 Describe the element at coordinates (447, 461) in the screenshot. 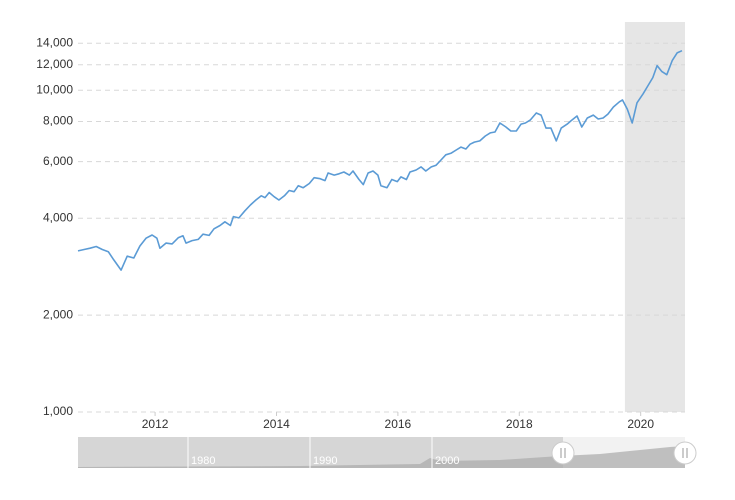

I see `navigator-label: 2000` at that location.